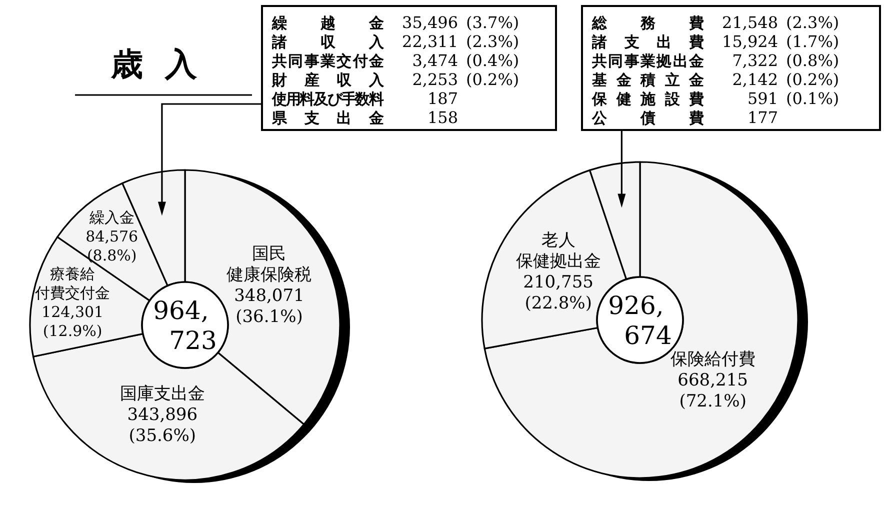 The width and height of the screenshot is (884, 518). Describe the element at coordinates (165, 64) in the screenshot. I see `title: 歳入` at that location.